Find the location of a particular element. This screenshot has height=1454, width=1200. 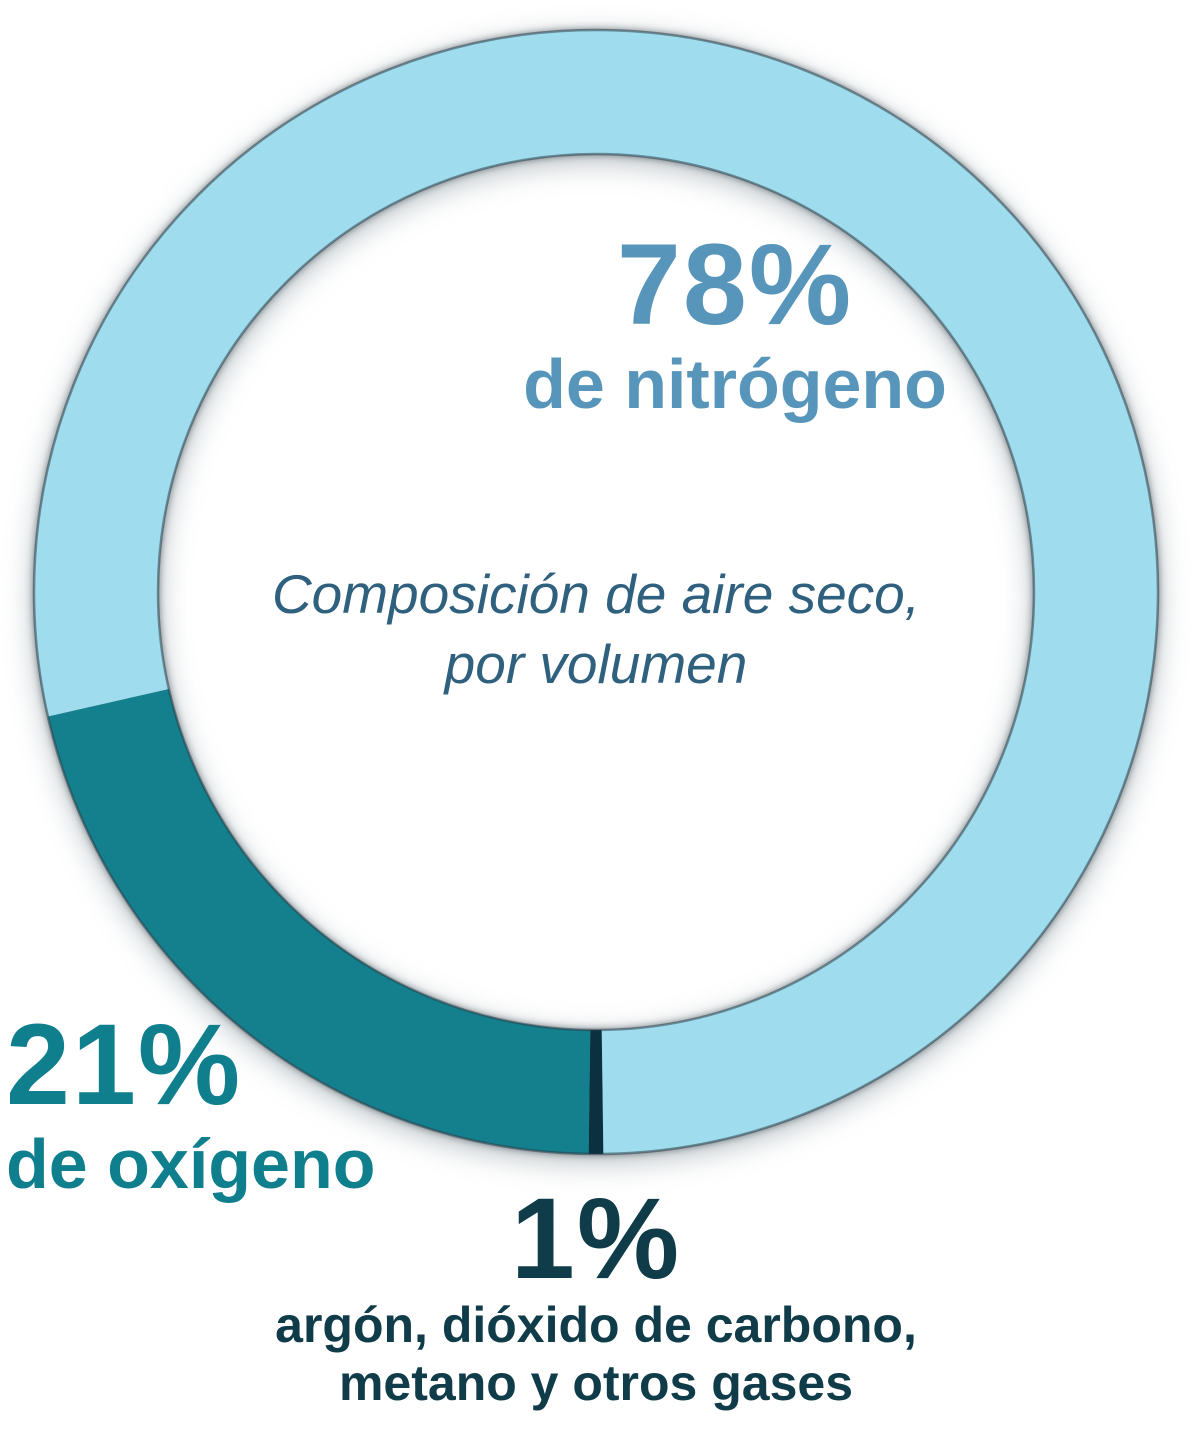

oxygen-label: 21% de oxígeno is located at coordinates (191, 1102).